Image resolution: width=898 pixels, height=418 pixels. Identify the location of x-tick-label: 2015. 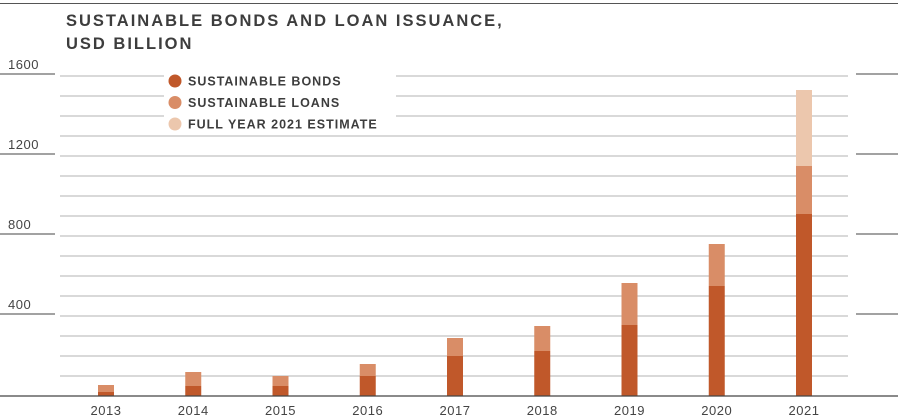
(280, 410).